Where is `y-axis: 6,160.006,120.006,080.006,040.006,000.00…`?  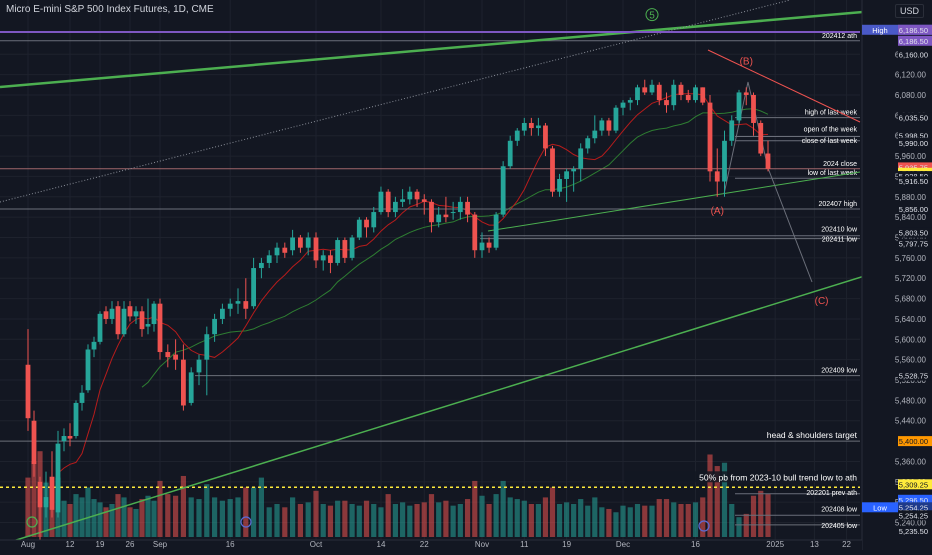
y-axis: 6,160.006,120.006,080.006,040.006,000.00… is located at coordinates (896, 275).